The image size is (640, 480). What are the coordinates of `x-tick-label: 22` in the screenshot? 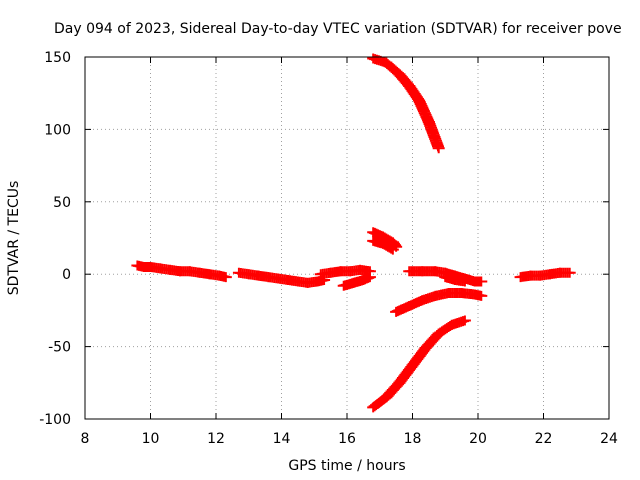 It's located at (544, 439).